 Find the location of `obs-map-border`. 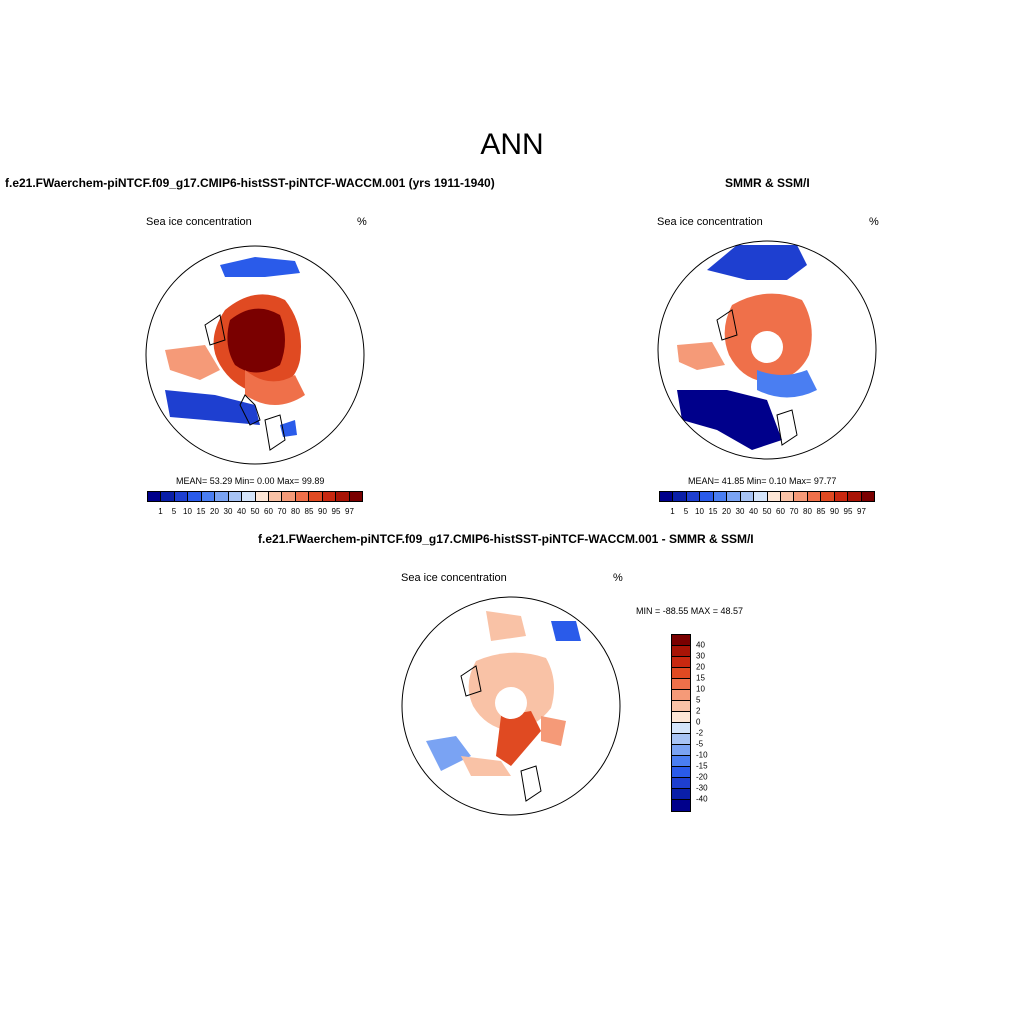

obs-map-border is located at coordinates (767, 350).